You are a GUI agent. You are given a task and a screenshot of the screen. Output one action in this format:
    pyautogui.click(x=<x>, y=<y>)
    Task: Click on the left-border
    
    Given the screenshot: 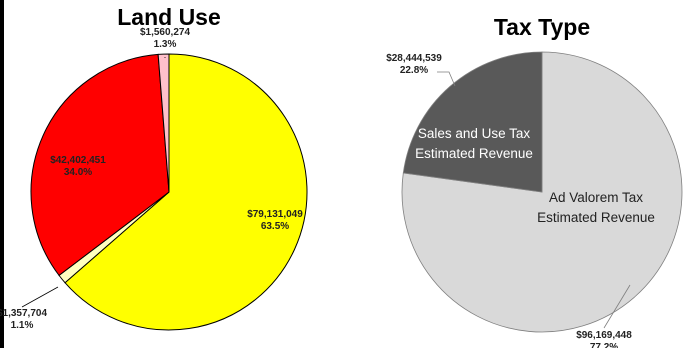 What is the action you would take?
    pyautogui.click(x=2, y=174)
    